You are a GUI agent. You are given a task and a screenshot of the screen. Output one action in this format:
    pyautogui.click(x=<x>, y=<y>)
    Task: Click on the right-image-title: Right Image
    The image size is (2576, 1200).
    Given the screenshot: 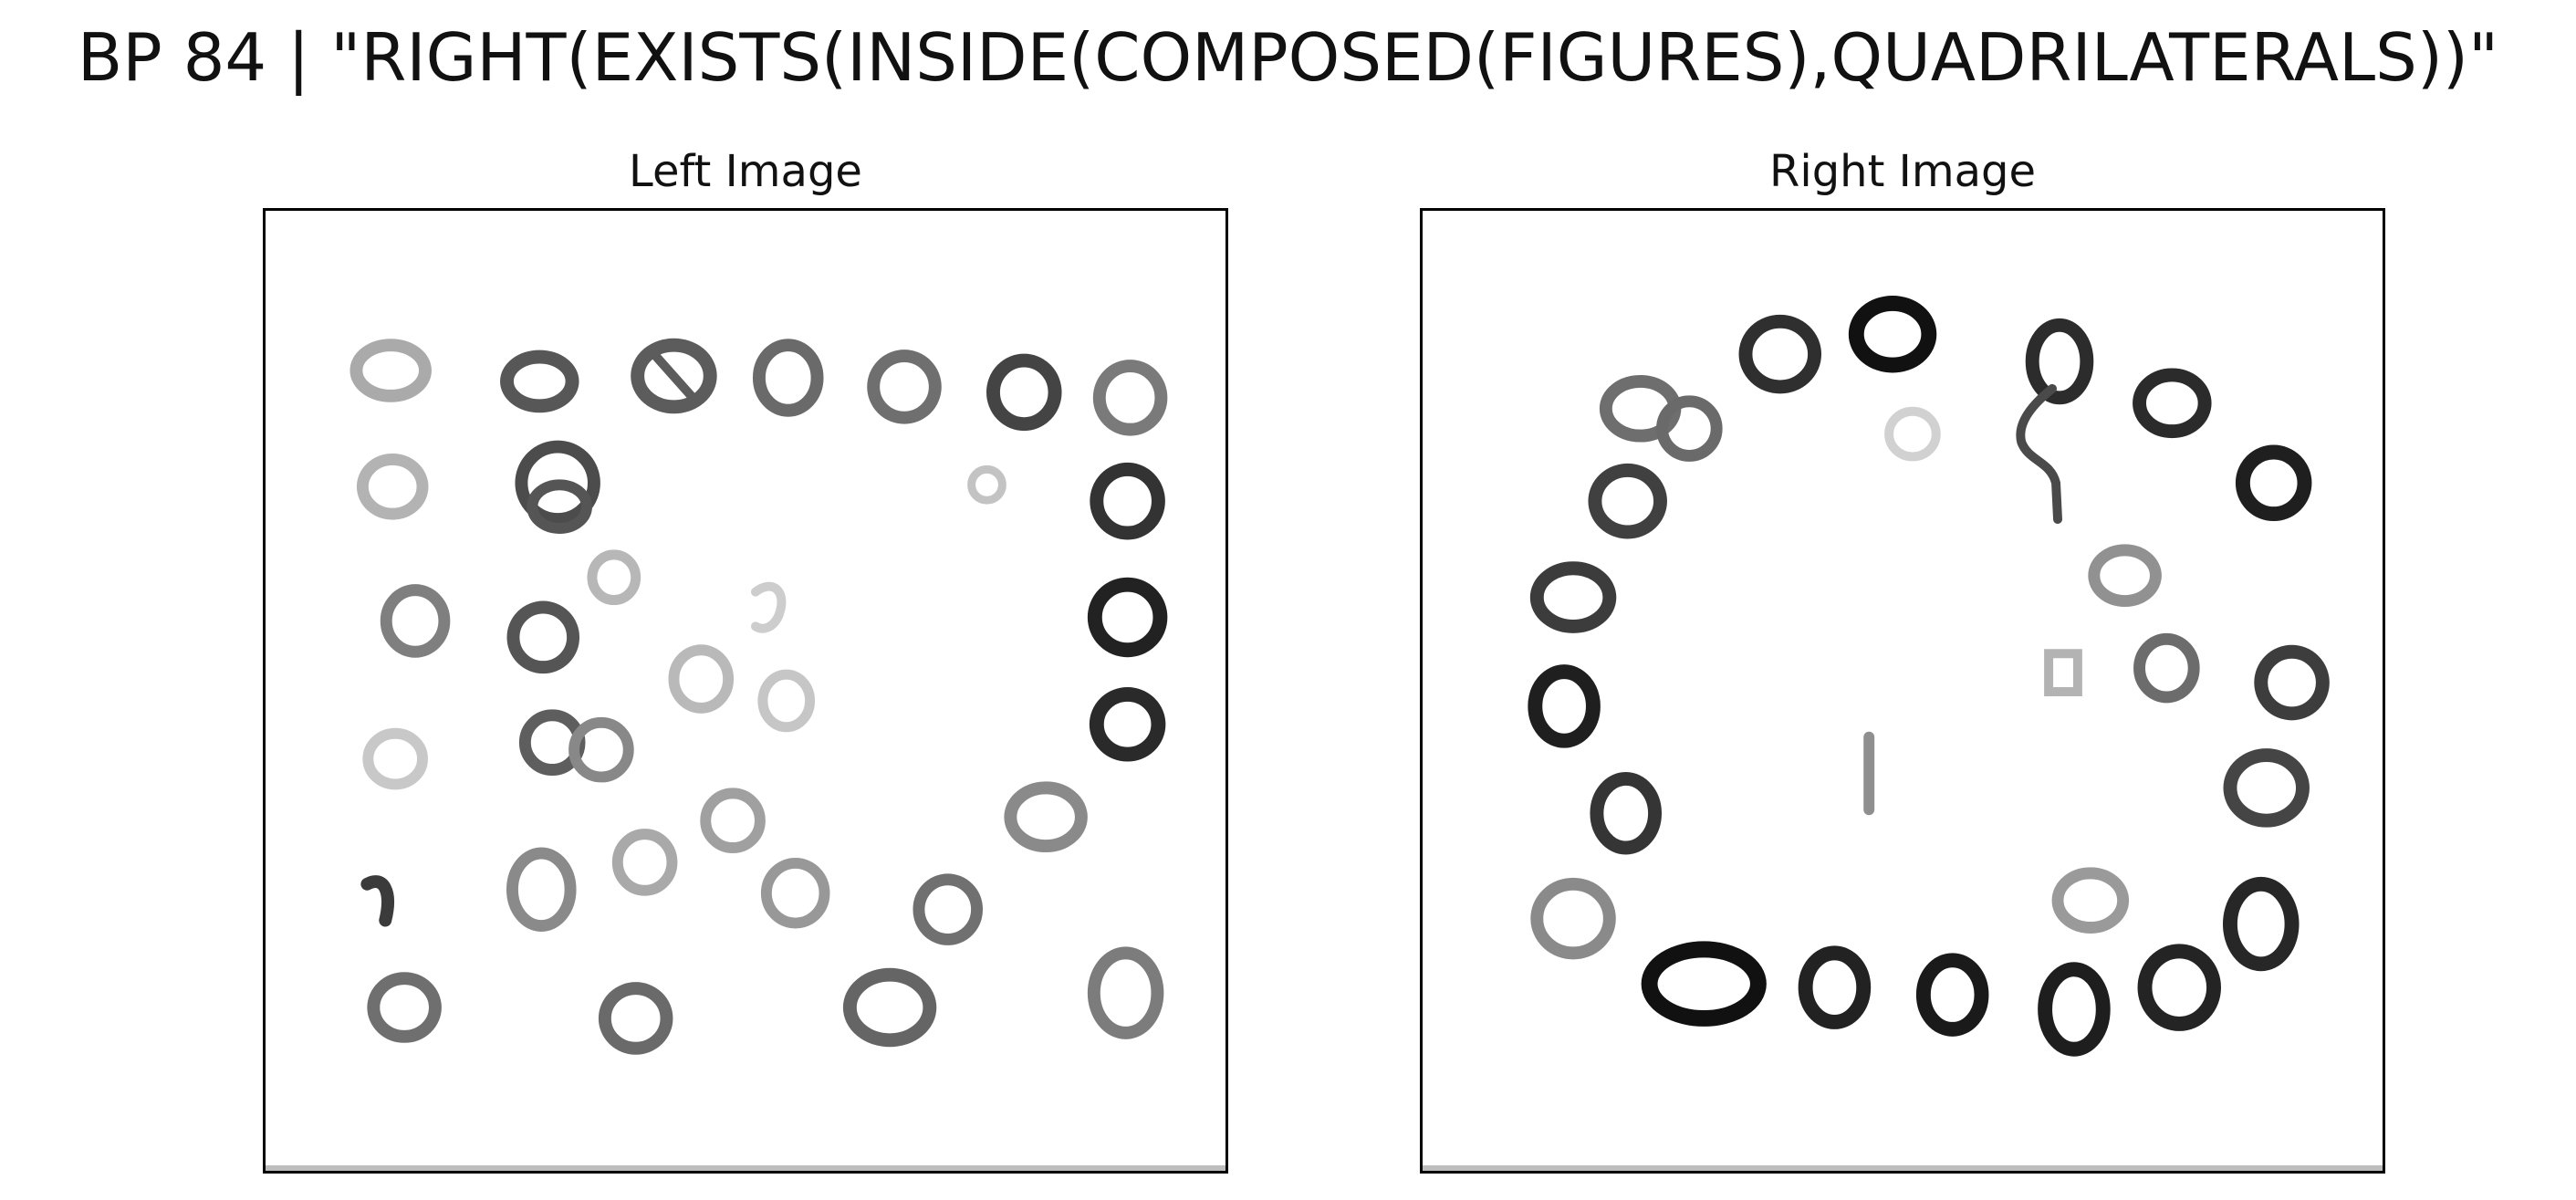 What is the action you would take?
    pyautogui.click(x=1902, y=172)
    